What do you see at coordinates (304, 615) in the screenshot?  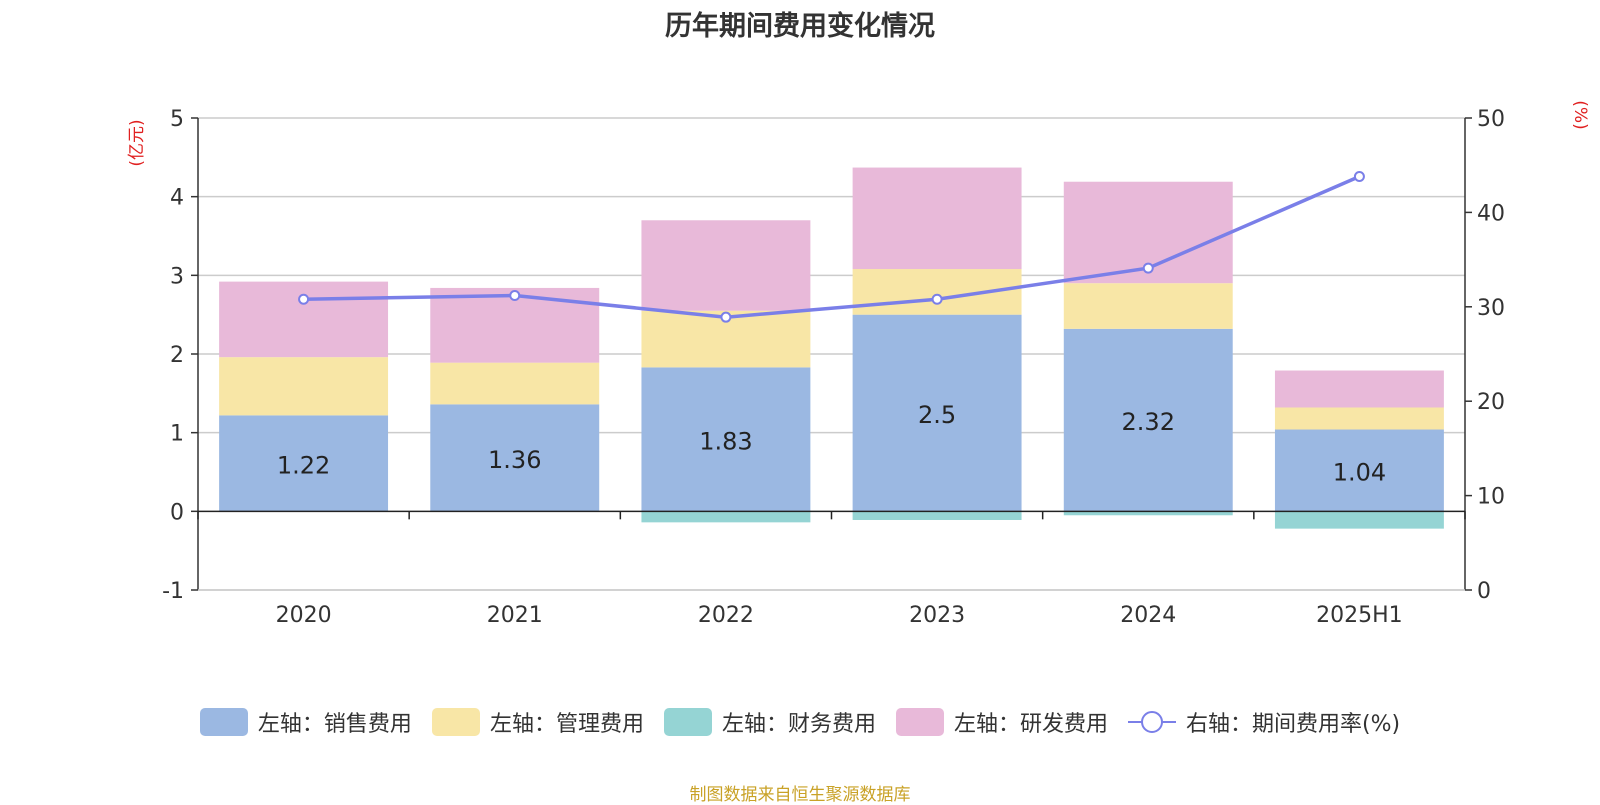 I see `x-tick-label: 2020` at bounding box center [304, 615].